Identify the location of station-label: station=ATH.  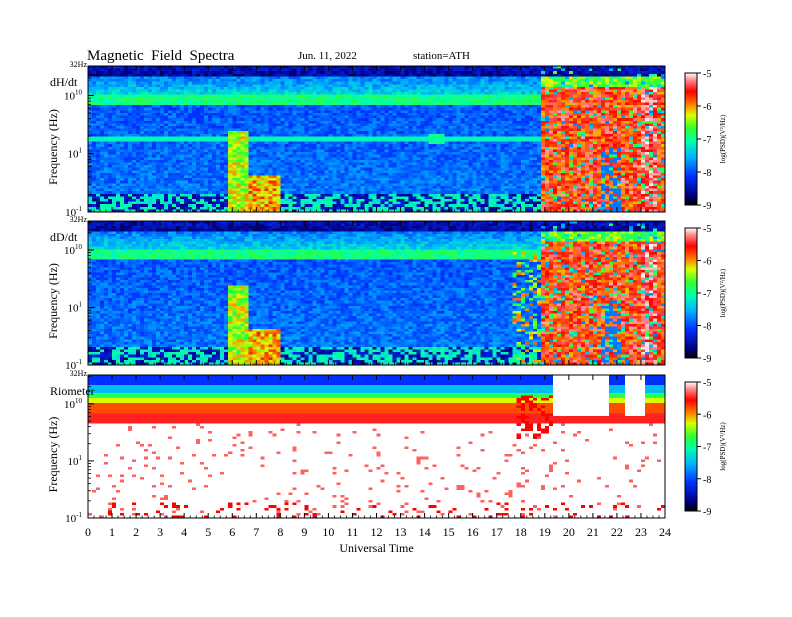
(441, 56).